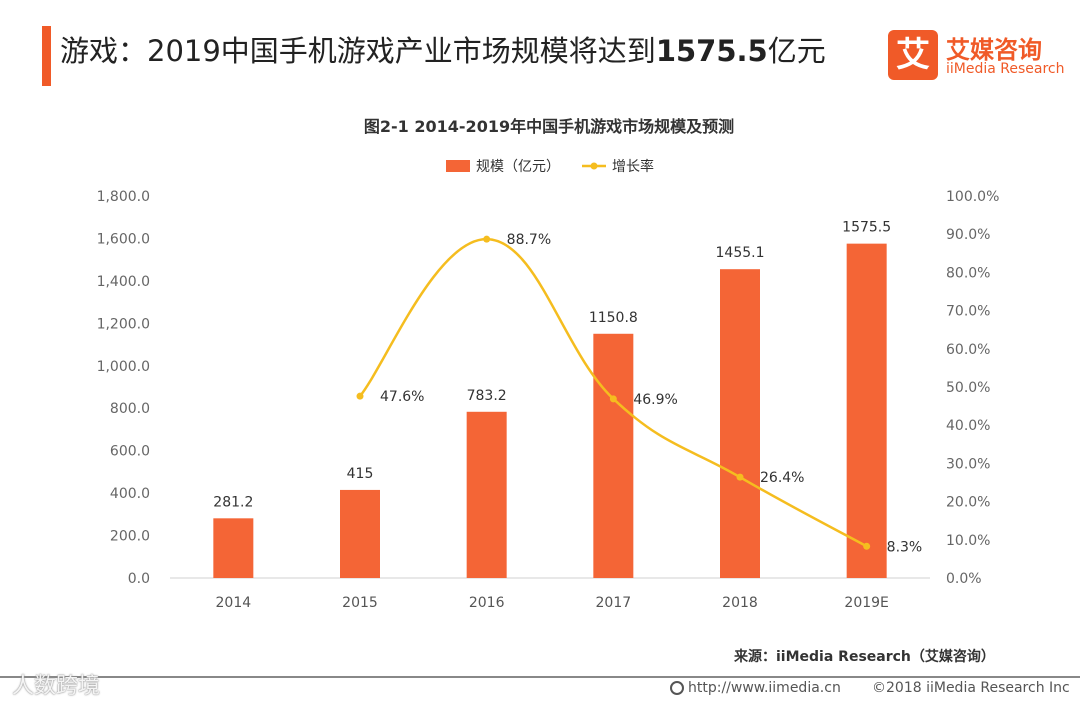 This screenshot has width=1080, height=702. I want to click on source-note: 来源：iiMedia Research（艾媒咨询）, so click(864, 657).